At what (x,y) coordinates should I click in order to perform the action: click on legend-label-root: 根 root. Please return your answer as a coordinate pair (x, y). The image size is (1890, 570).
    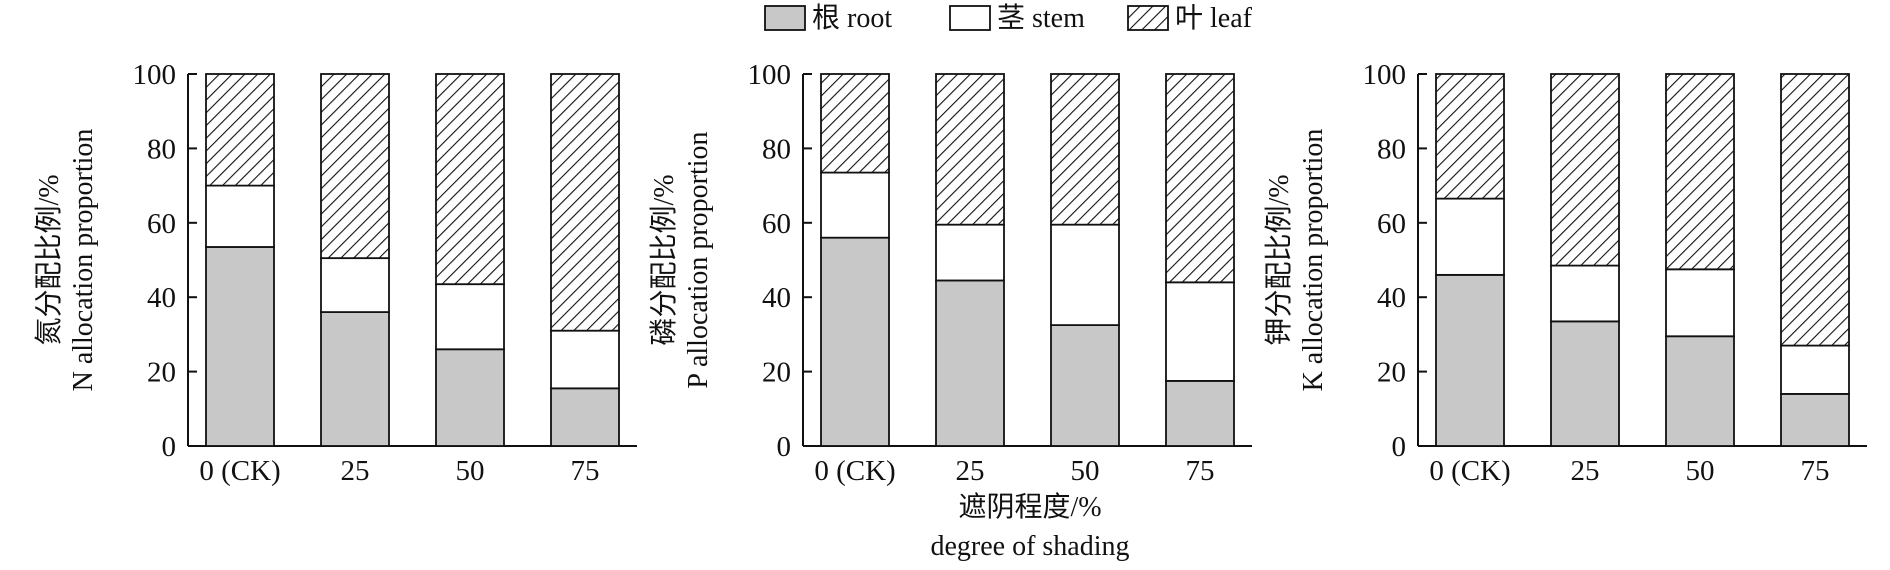
    Looking at the image, I should click on (852, 18).